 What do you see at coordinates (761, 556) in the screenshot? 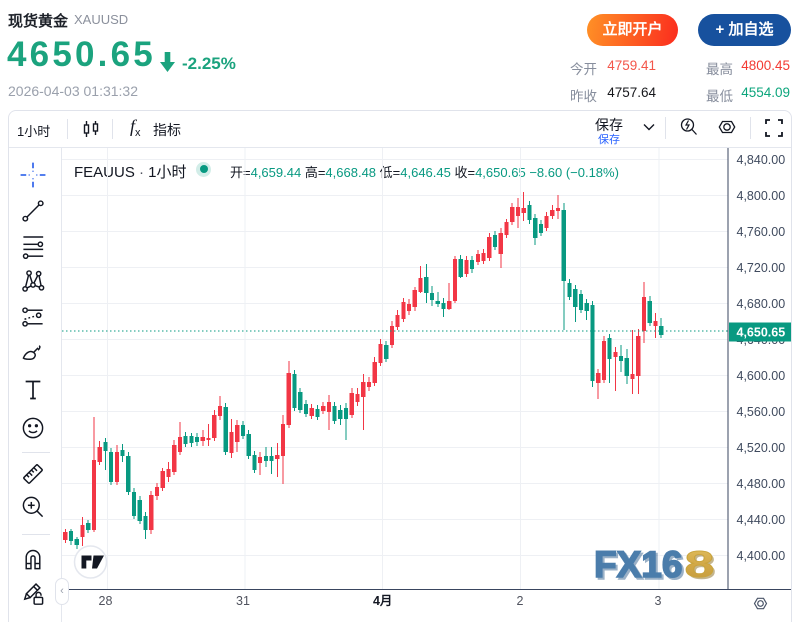
I see `svg-text: 4,400.00` at bounding box center [761, 556].